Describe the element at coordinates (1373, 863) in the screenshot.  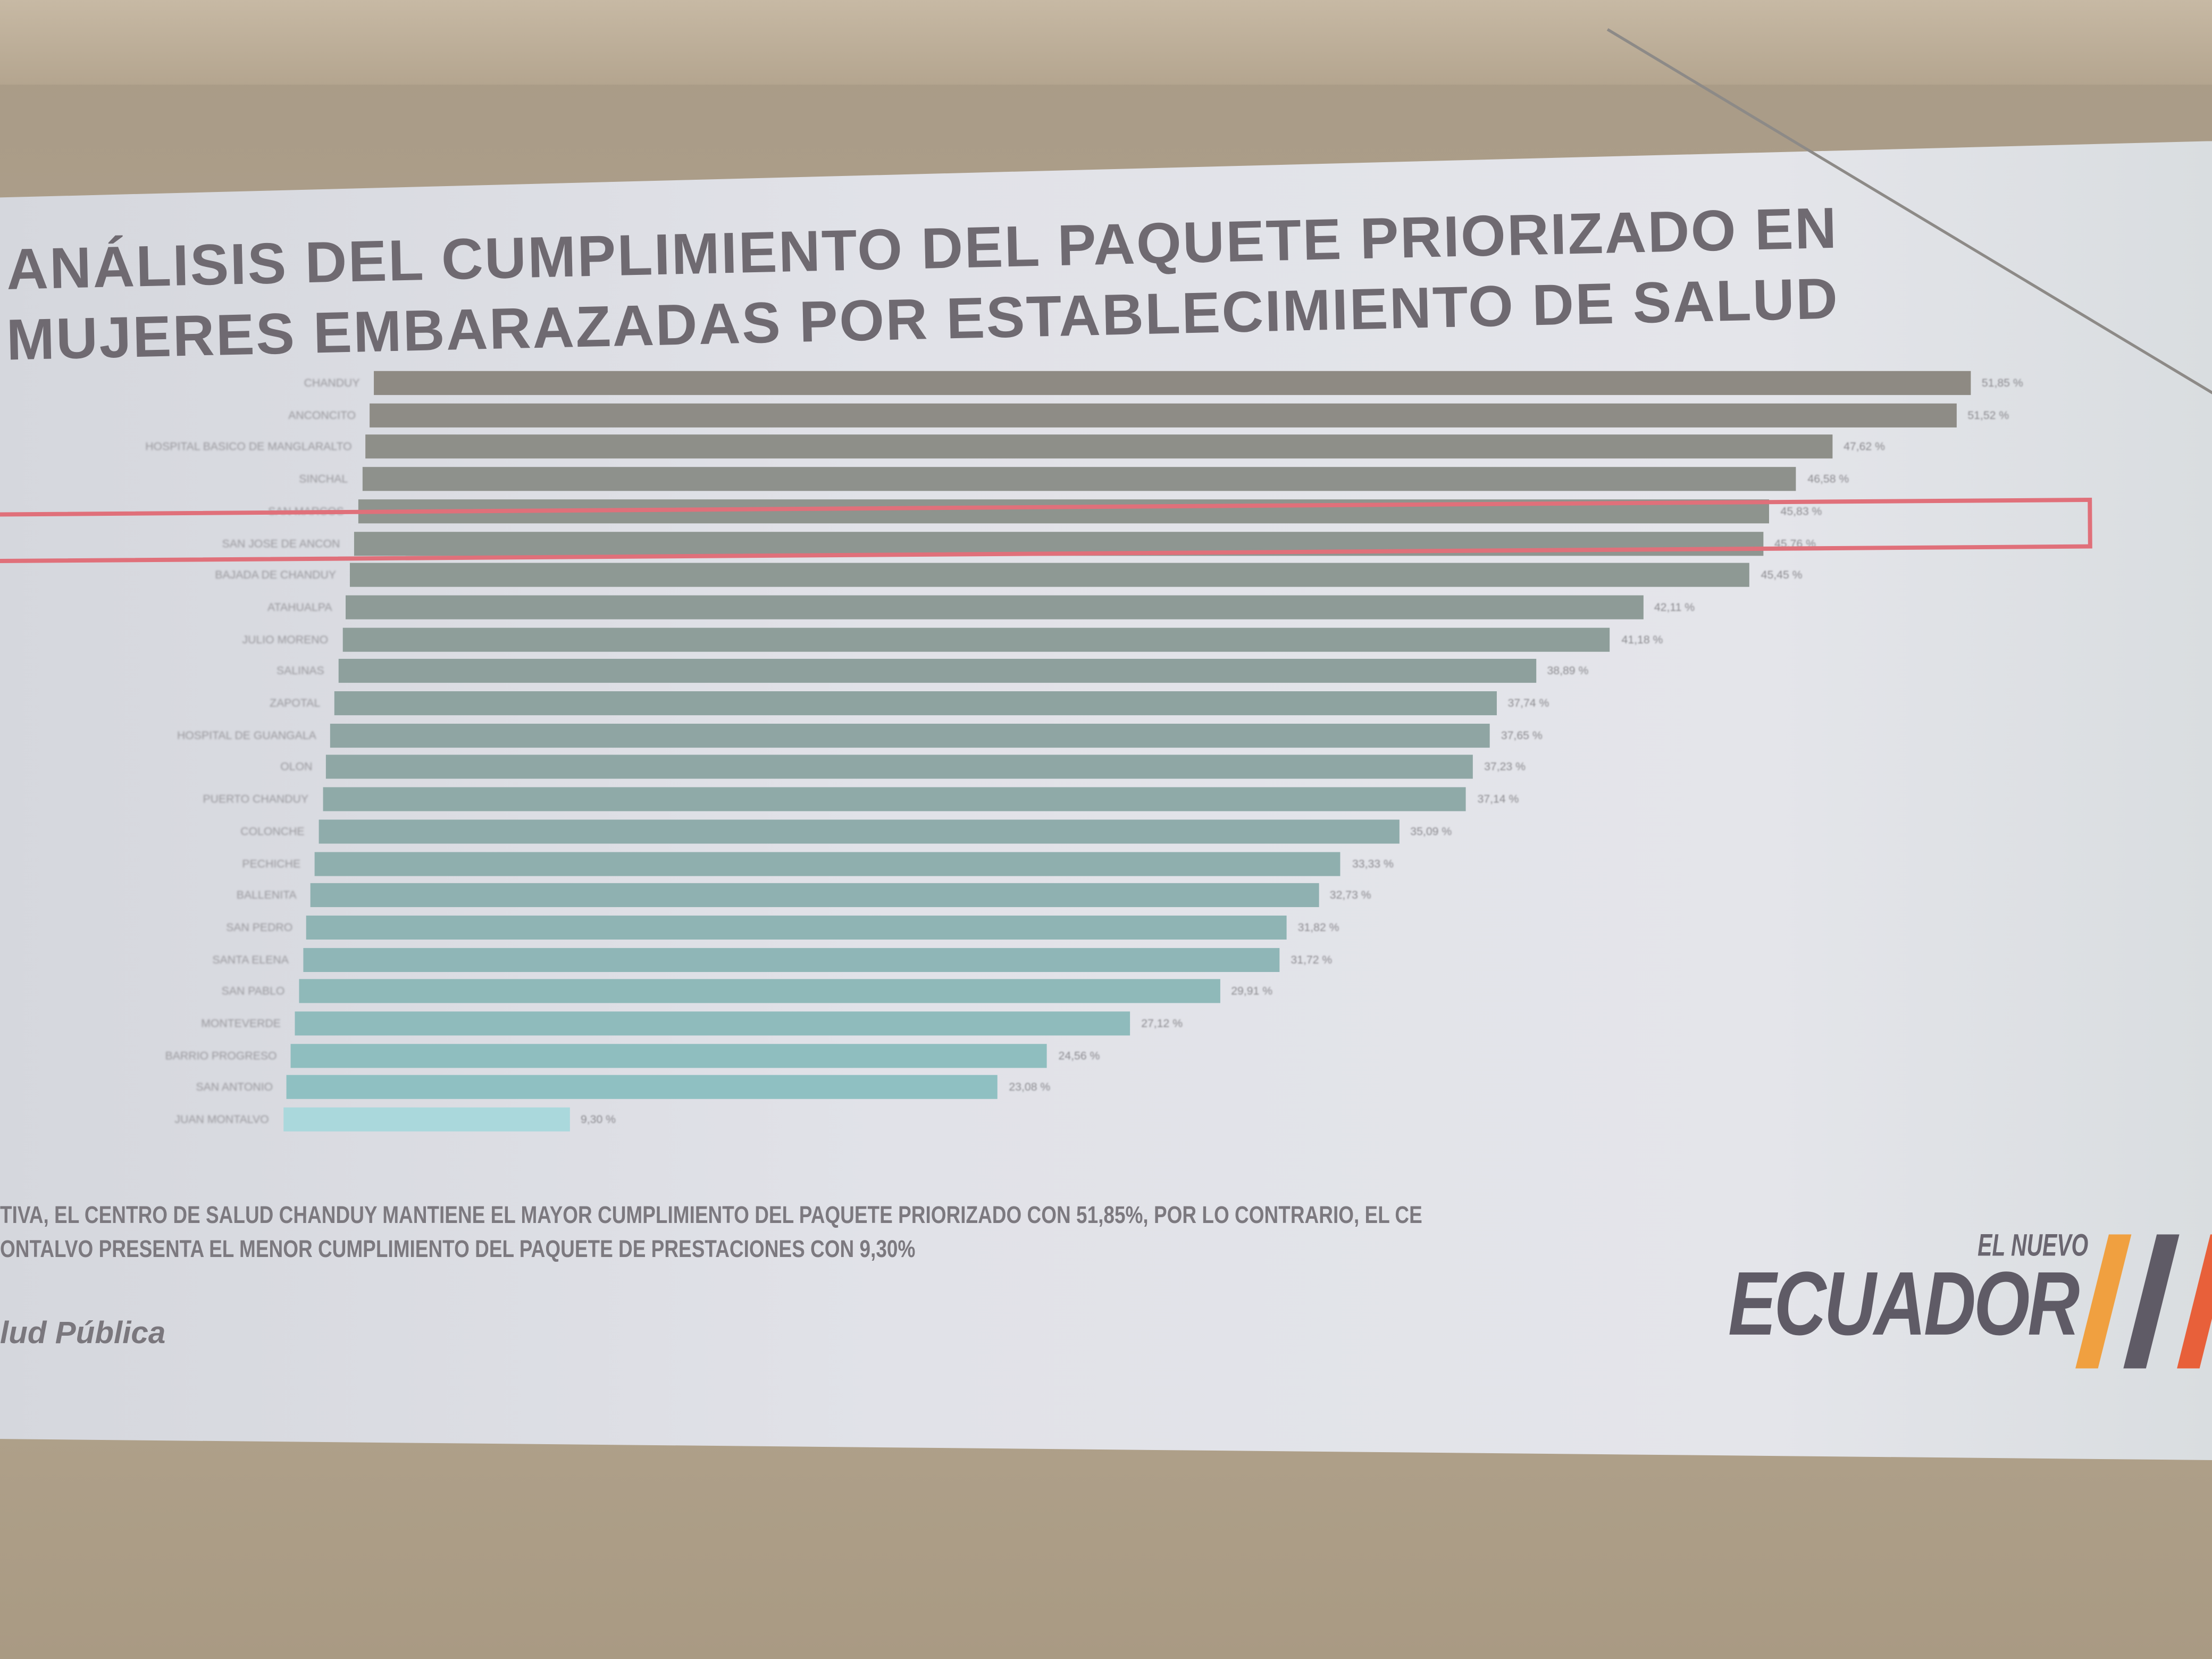
I see `value-label: 33,33 %` at that location.